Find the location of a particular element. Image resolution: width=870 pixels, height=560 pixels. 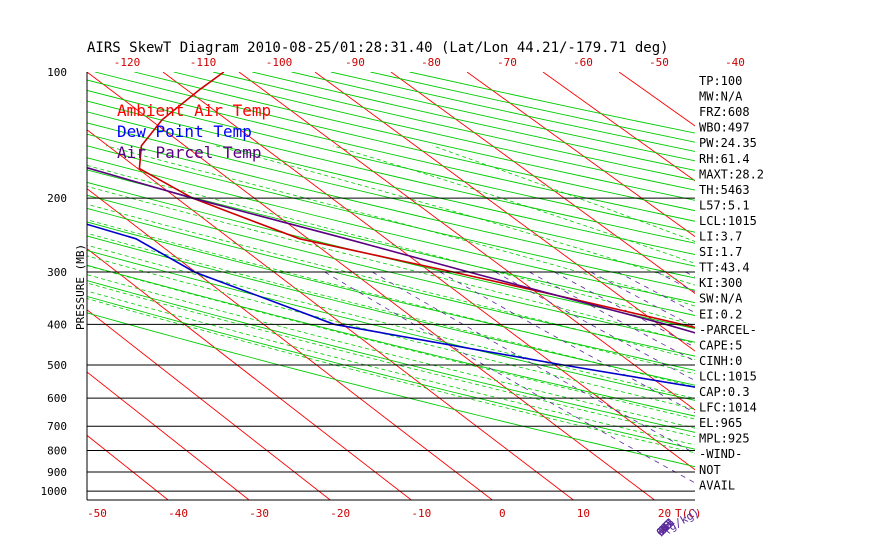

top-temp-tick-label: -70 is located at coordinates (507, 62).